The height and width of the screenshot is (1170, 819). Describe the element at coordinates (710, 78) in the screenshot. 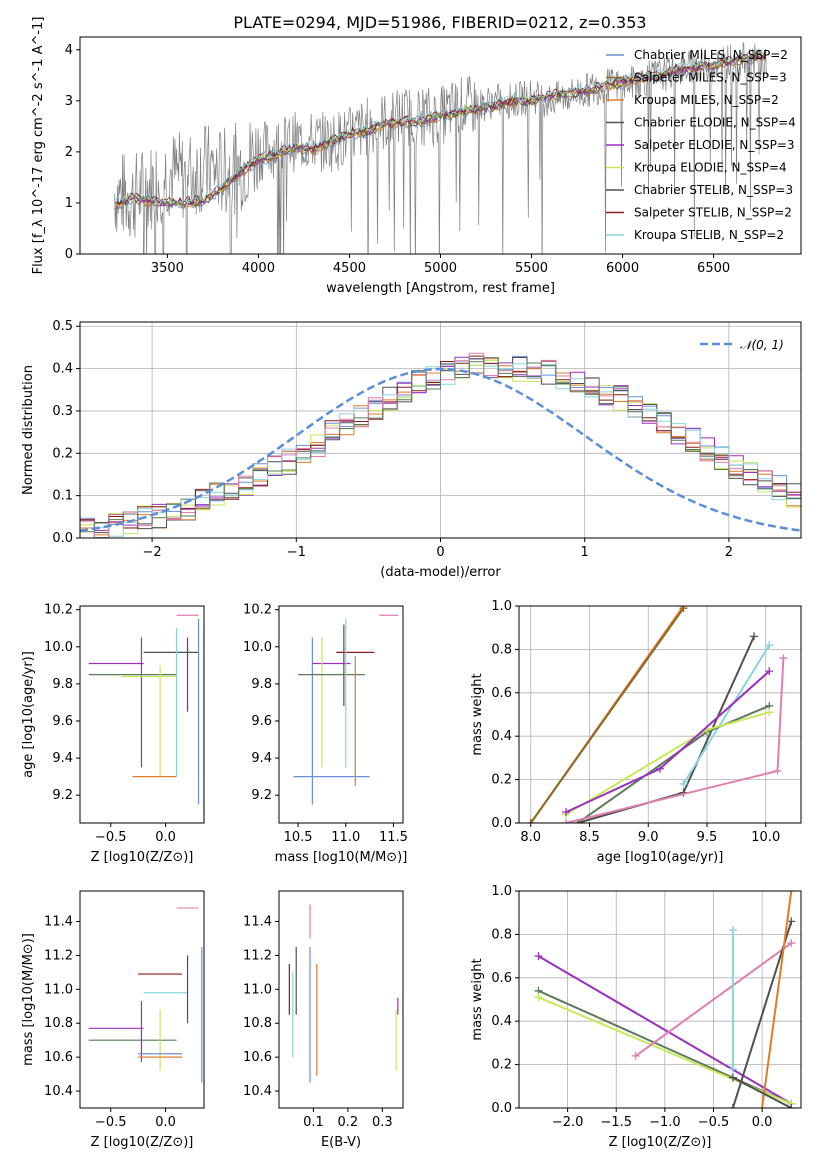

I see `legend-label: Salpeter MILES, N_SSP=3` at that location.